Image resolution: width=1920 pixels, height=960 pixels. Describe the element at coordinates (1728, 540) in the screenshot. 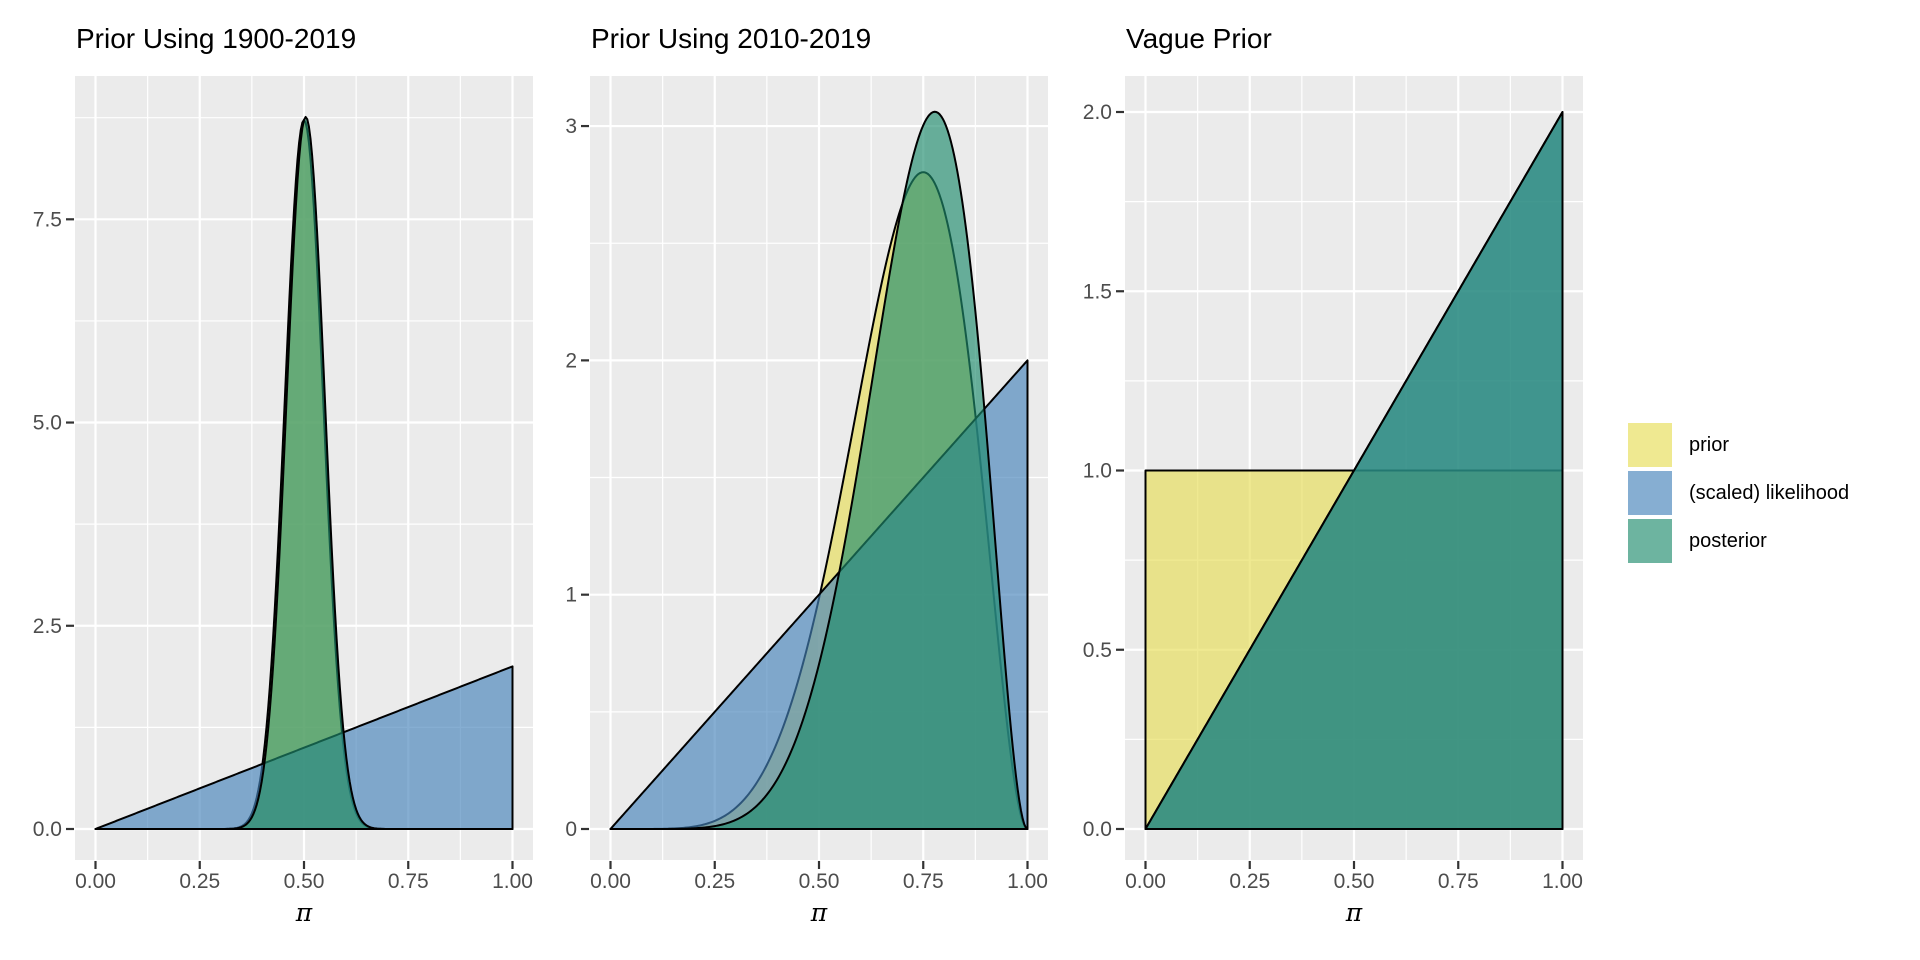

I see `legend-label-posterior: posterior` at that location.